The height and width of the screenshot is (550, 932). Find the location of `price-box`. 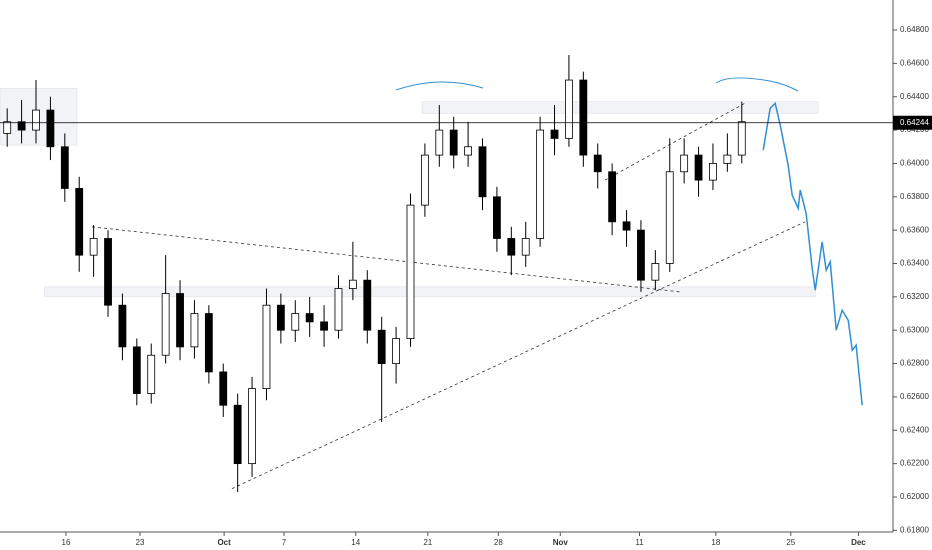

price-box is located at coordinates (912, 122).